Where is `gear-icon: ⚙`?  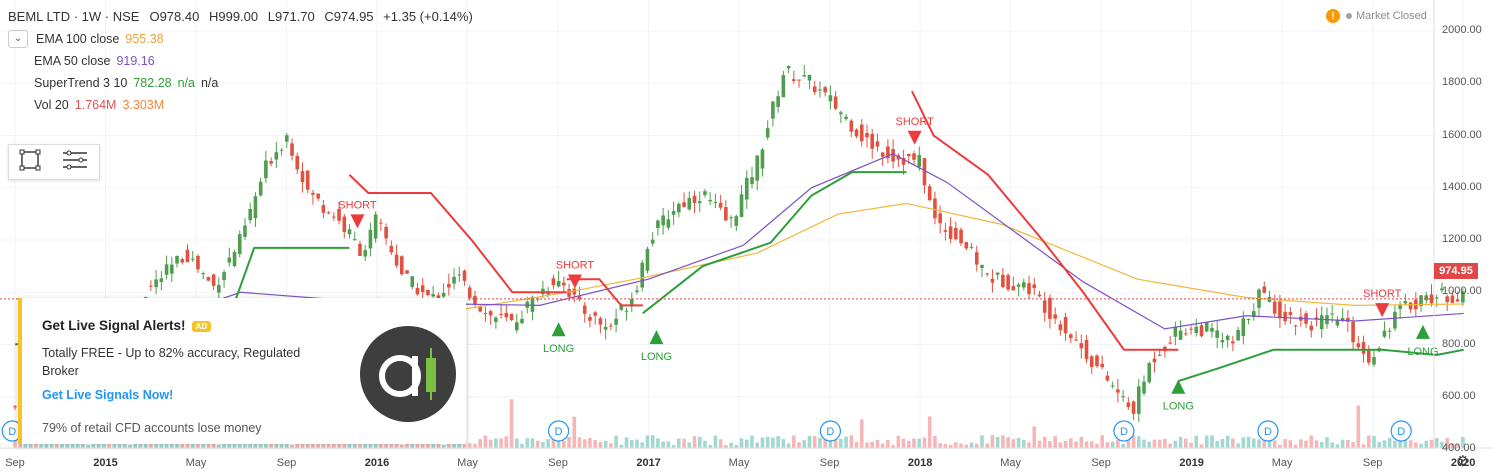 gear-icon: ⚙ is located at coordinates (1463, 461).